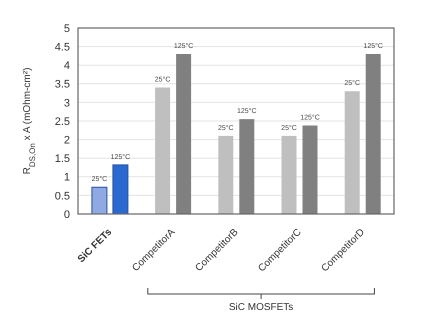 The height and width of the screenshot is (322, 432). What do you see at coordinates (261, 307) in the screenshot?
I see `text: SiC MOSFETs` at bounding box center [261, 307].